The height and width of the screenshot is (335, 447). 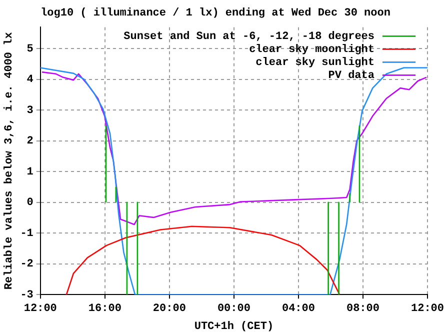 I want to click on x-tick-label: 16:00, so click(x=105, y=308).